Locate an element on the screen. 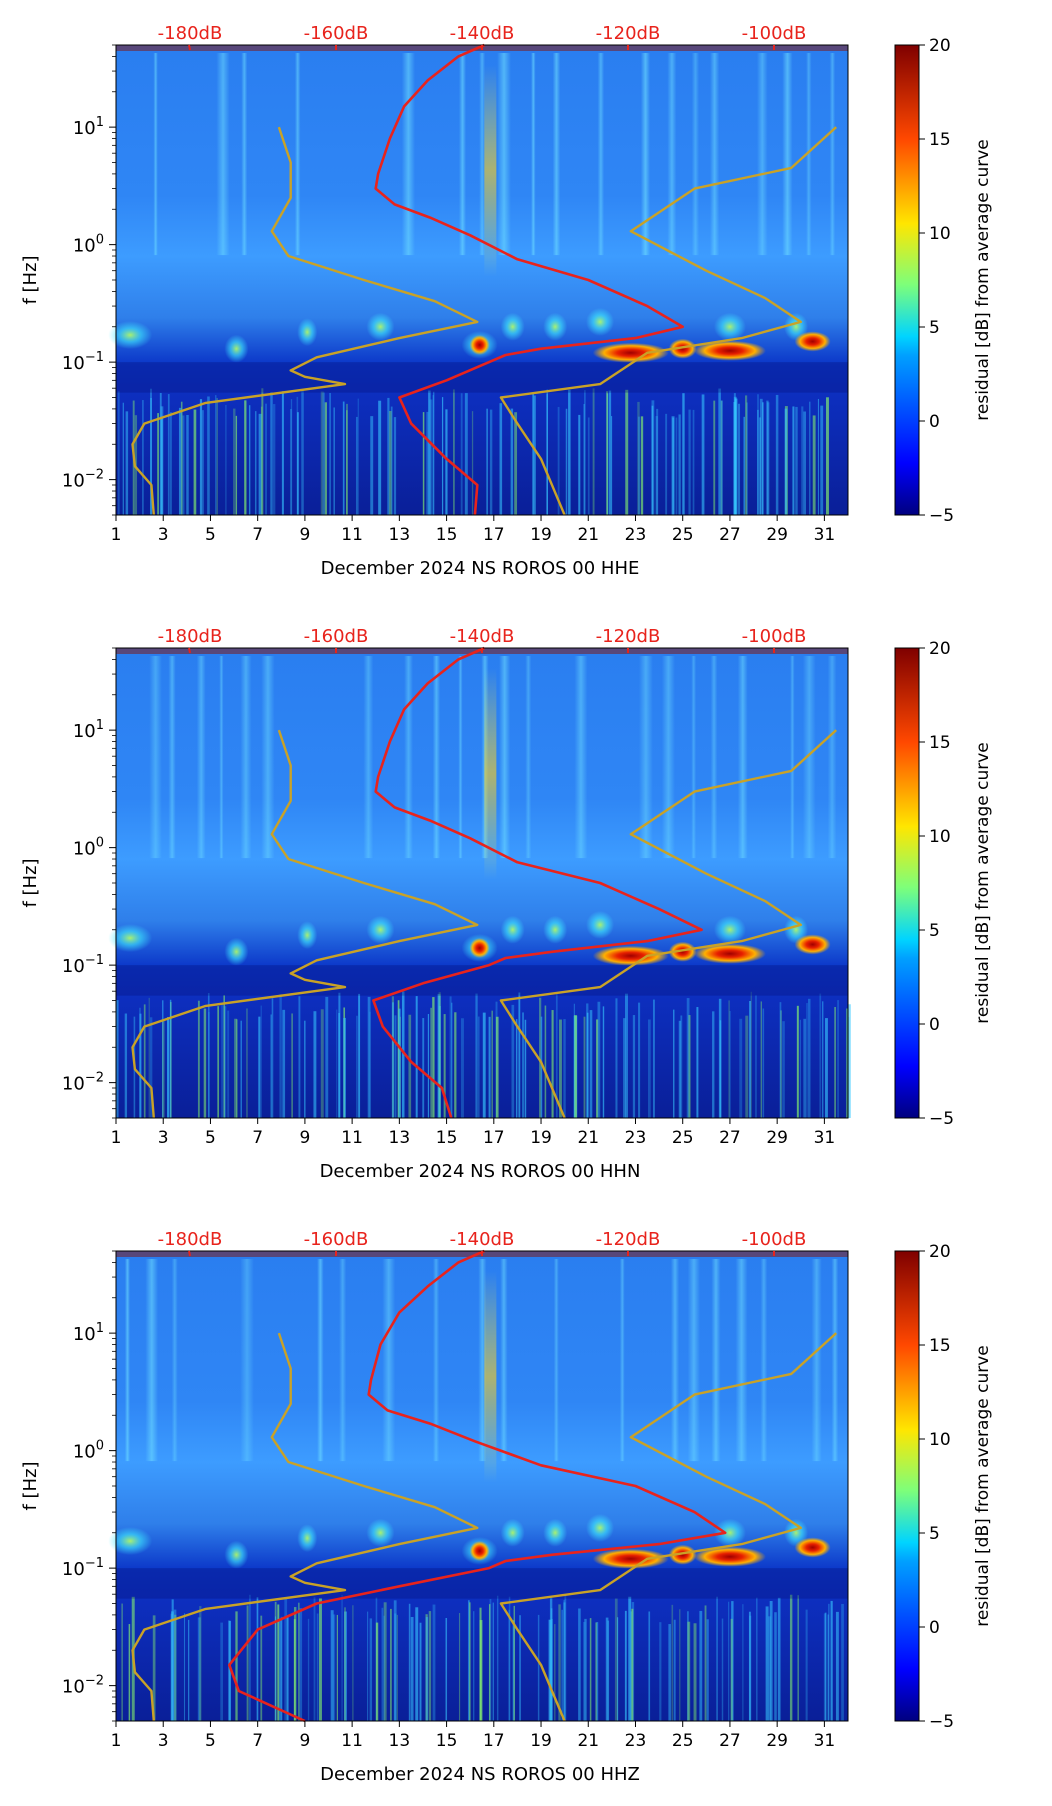 The image size is (1052, 1806). y-axis: 10⁻² 10⁻¹ 10⁰ 10¹ is located at coordinates (89, 1486).